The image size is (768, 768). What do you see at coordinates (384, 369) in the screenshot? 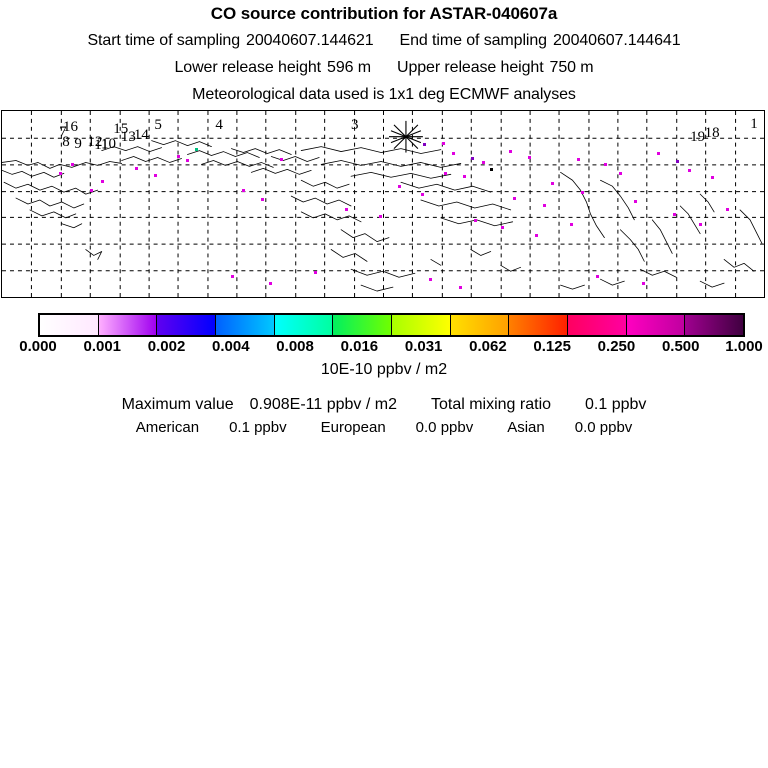
I see `colorbar-unit-label: 10E-10 ppbv / m2` at bounding box center [384, 369].